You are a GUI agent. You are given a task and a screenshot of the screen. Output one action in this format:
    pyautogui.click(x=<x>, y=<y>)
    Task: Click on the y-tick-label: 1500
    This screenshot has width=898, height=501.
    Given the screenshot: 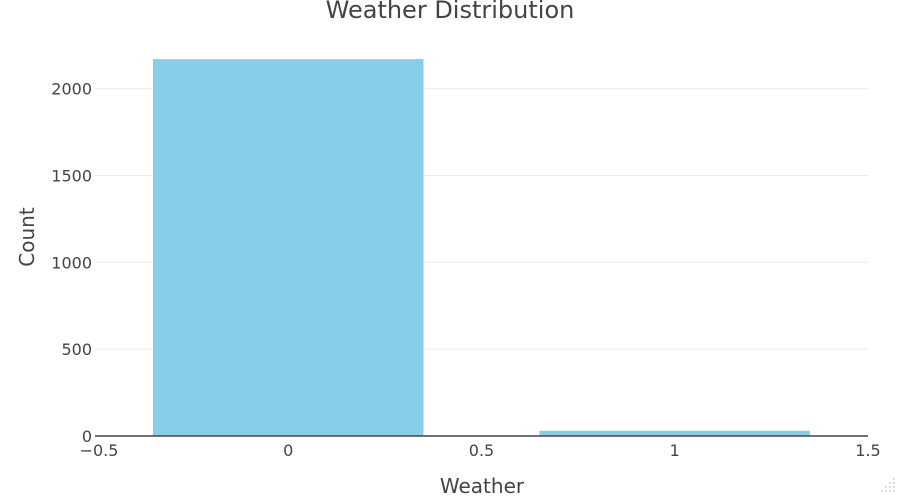 What is the action you would take?
    pyautogui.click(x=71, y=175)
    